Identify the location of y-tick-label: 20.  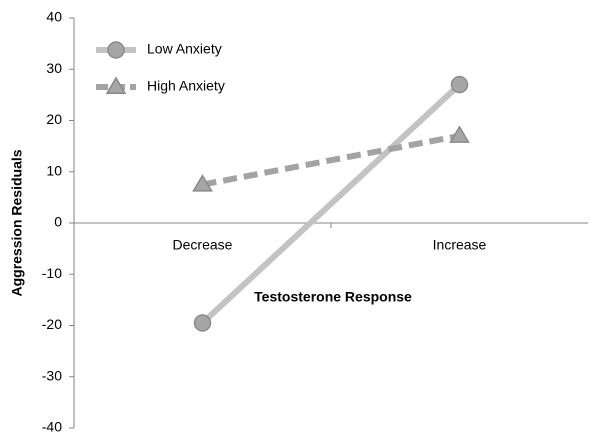
(54, 119).